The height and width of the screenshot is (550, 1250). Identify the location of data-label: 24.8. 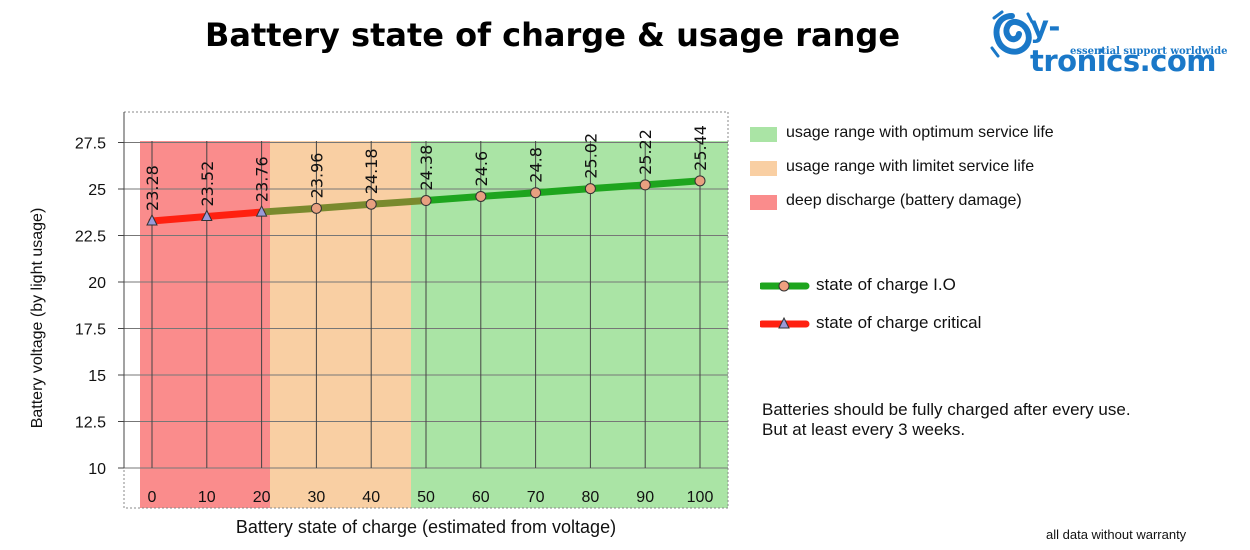
(536, 165).